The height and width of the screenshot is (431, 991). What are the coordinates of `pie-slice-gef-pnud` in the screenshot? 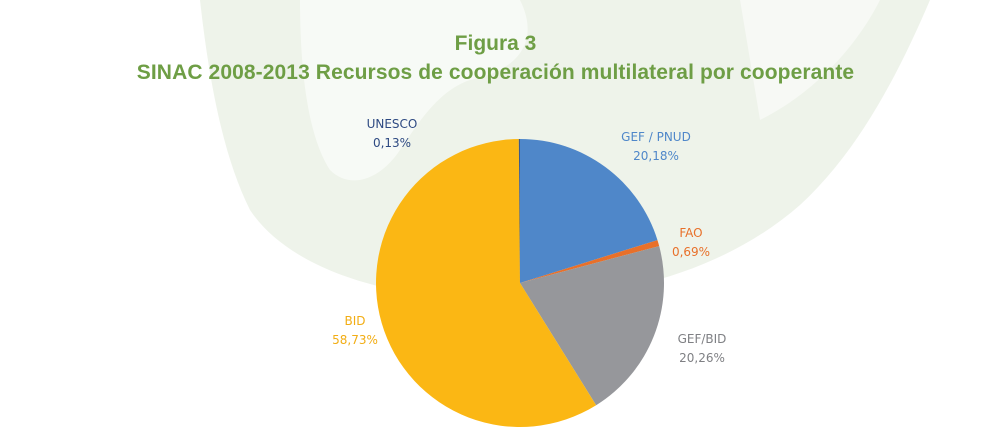 It's located at (589, 211).